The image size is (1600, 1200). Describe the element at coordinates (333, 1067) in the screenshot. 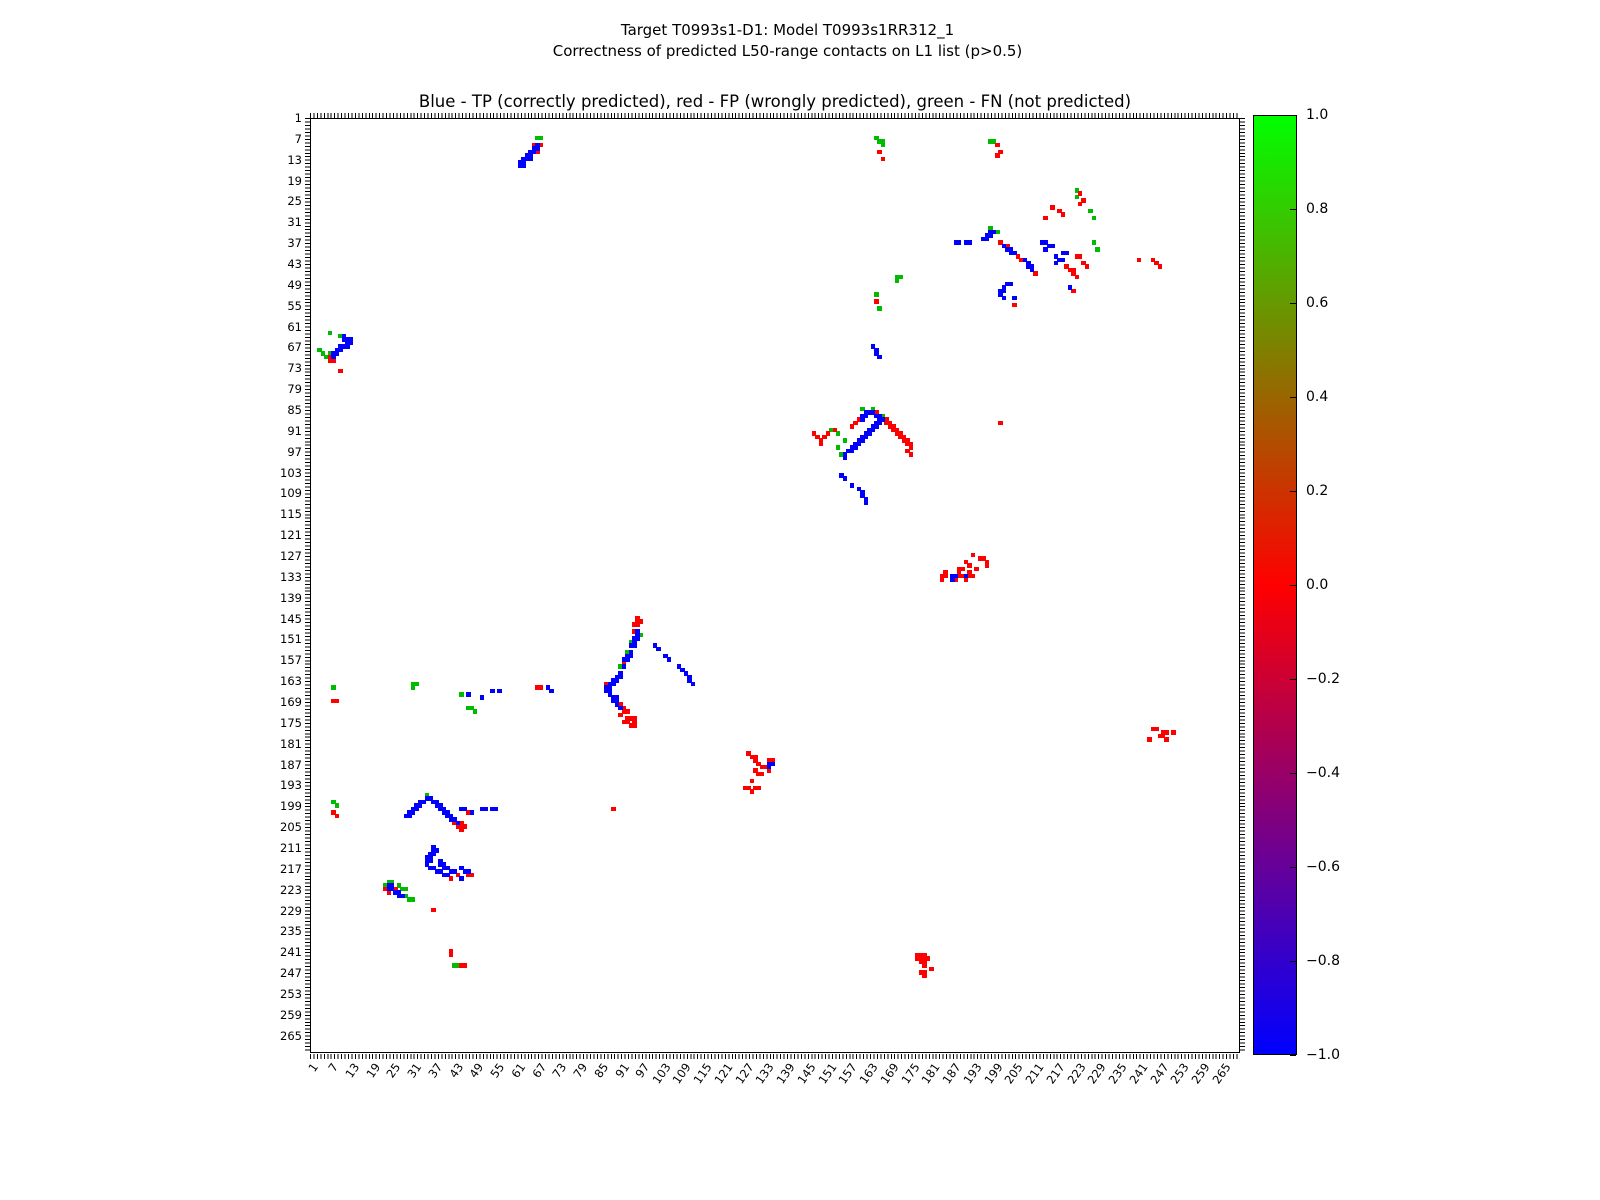

I see `x-tick-label: 7` at that location.